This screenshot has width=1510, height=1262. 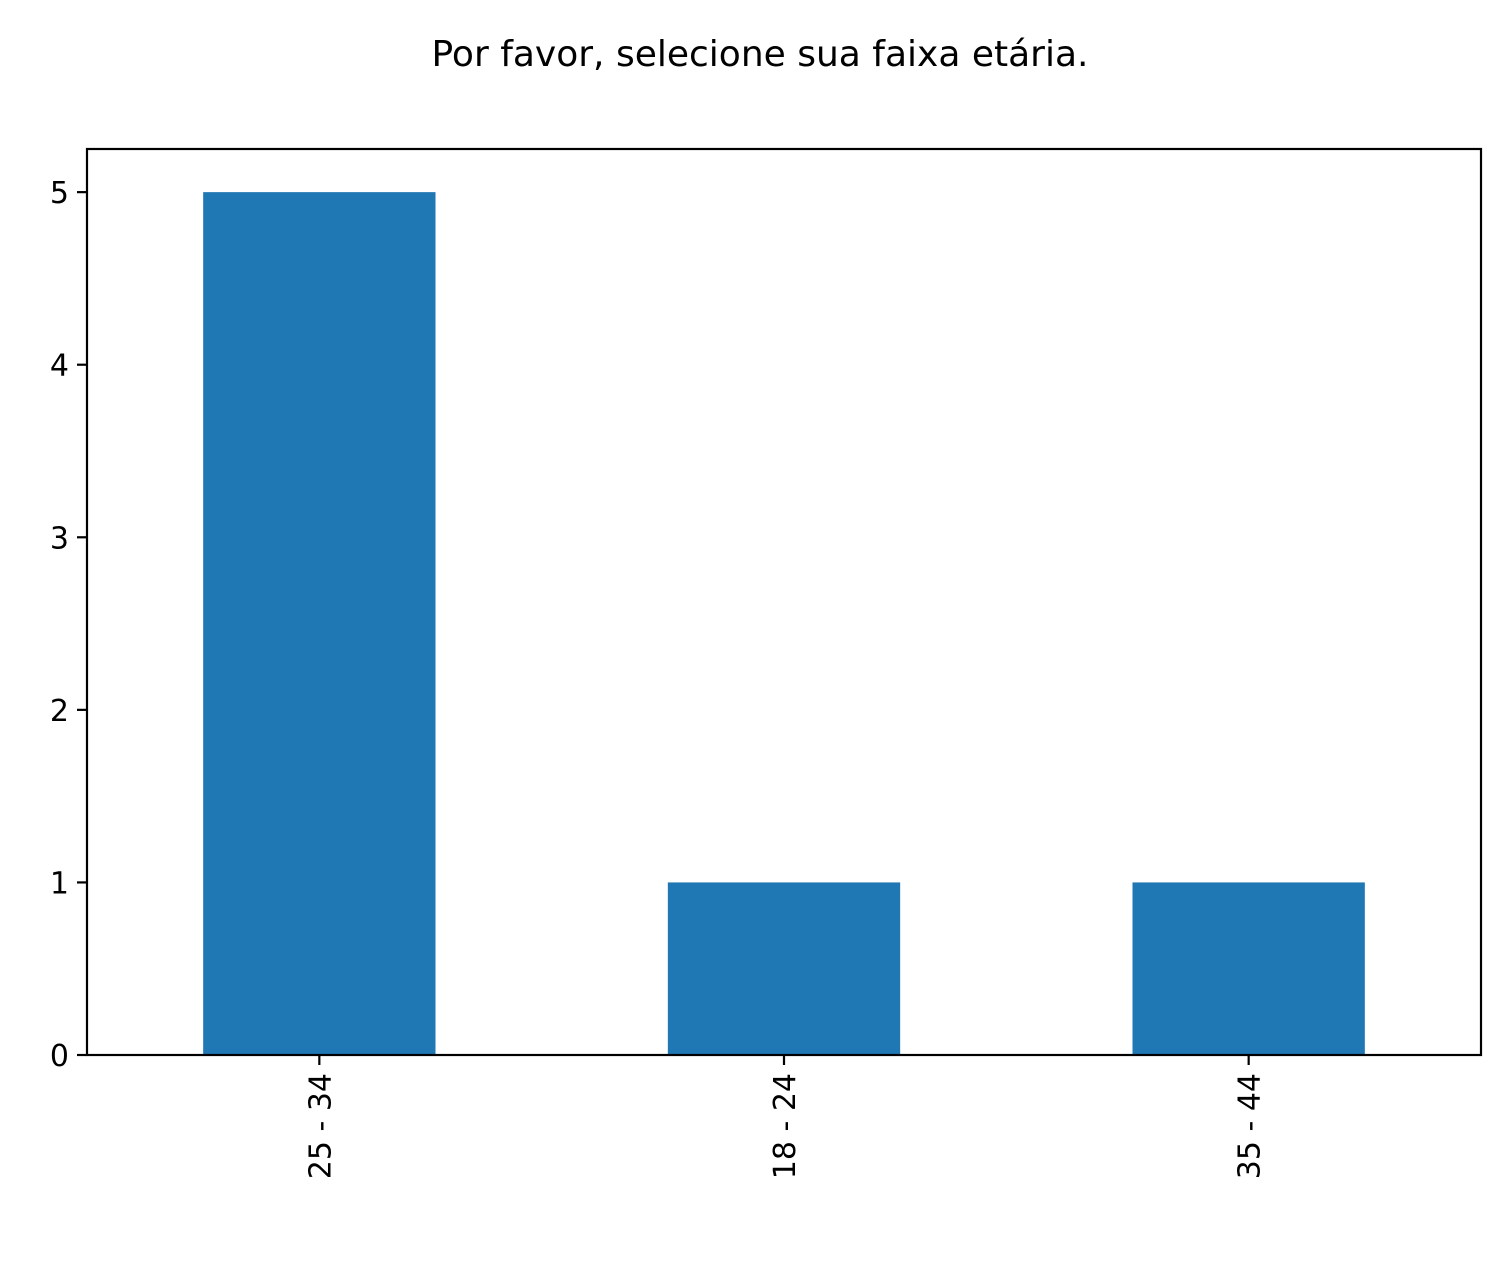 What do you see at coordinates (59, 1056) in the screenshot?
I see `y-tick-label: 0` at bounding box center [59, 1056].